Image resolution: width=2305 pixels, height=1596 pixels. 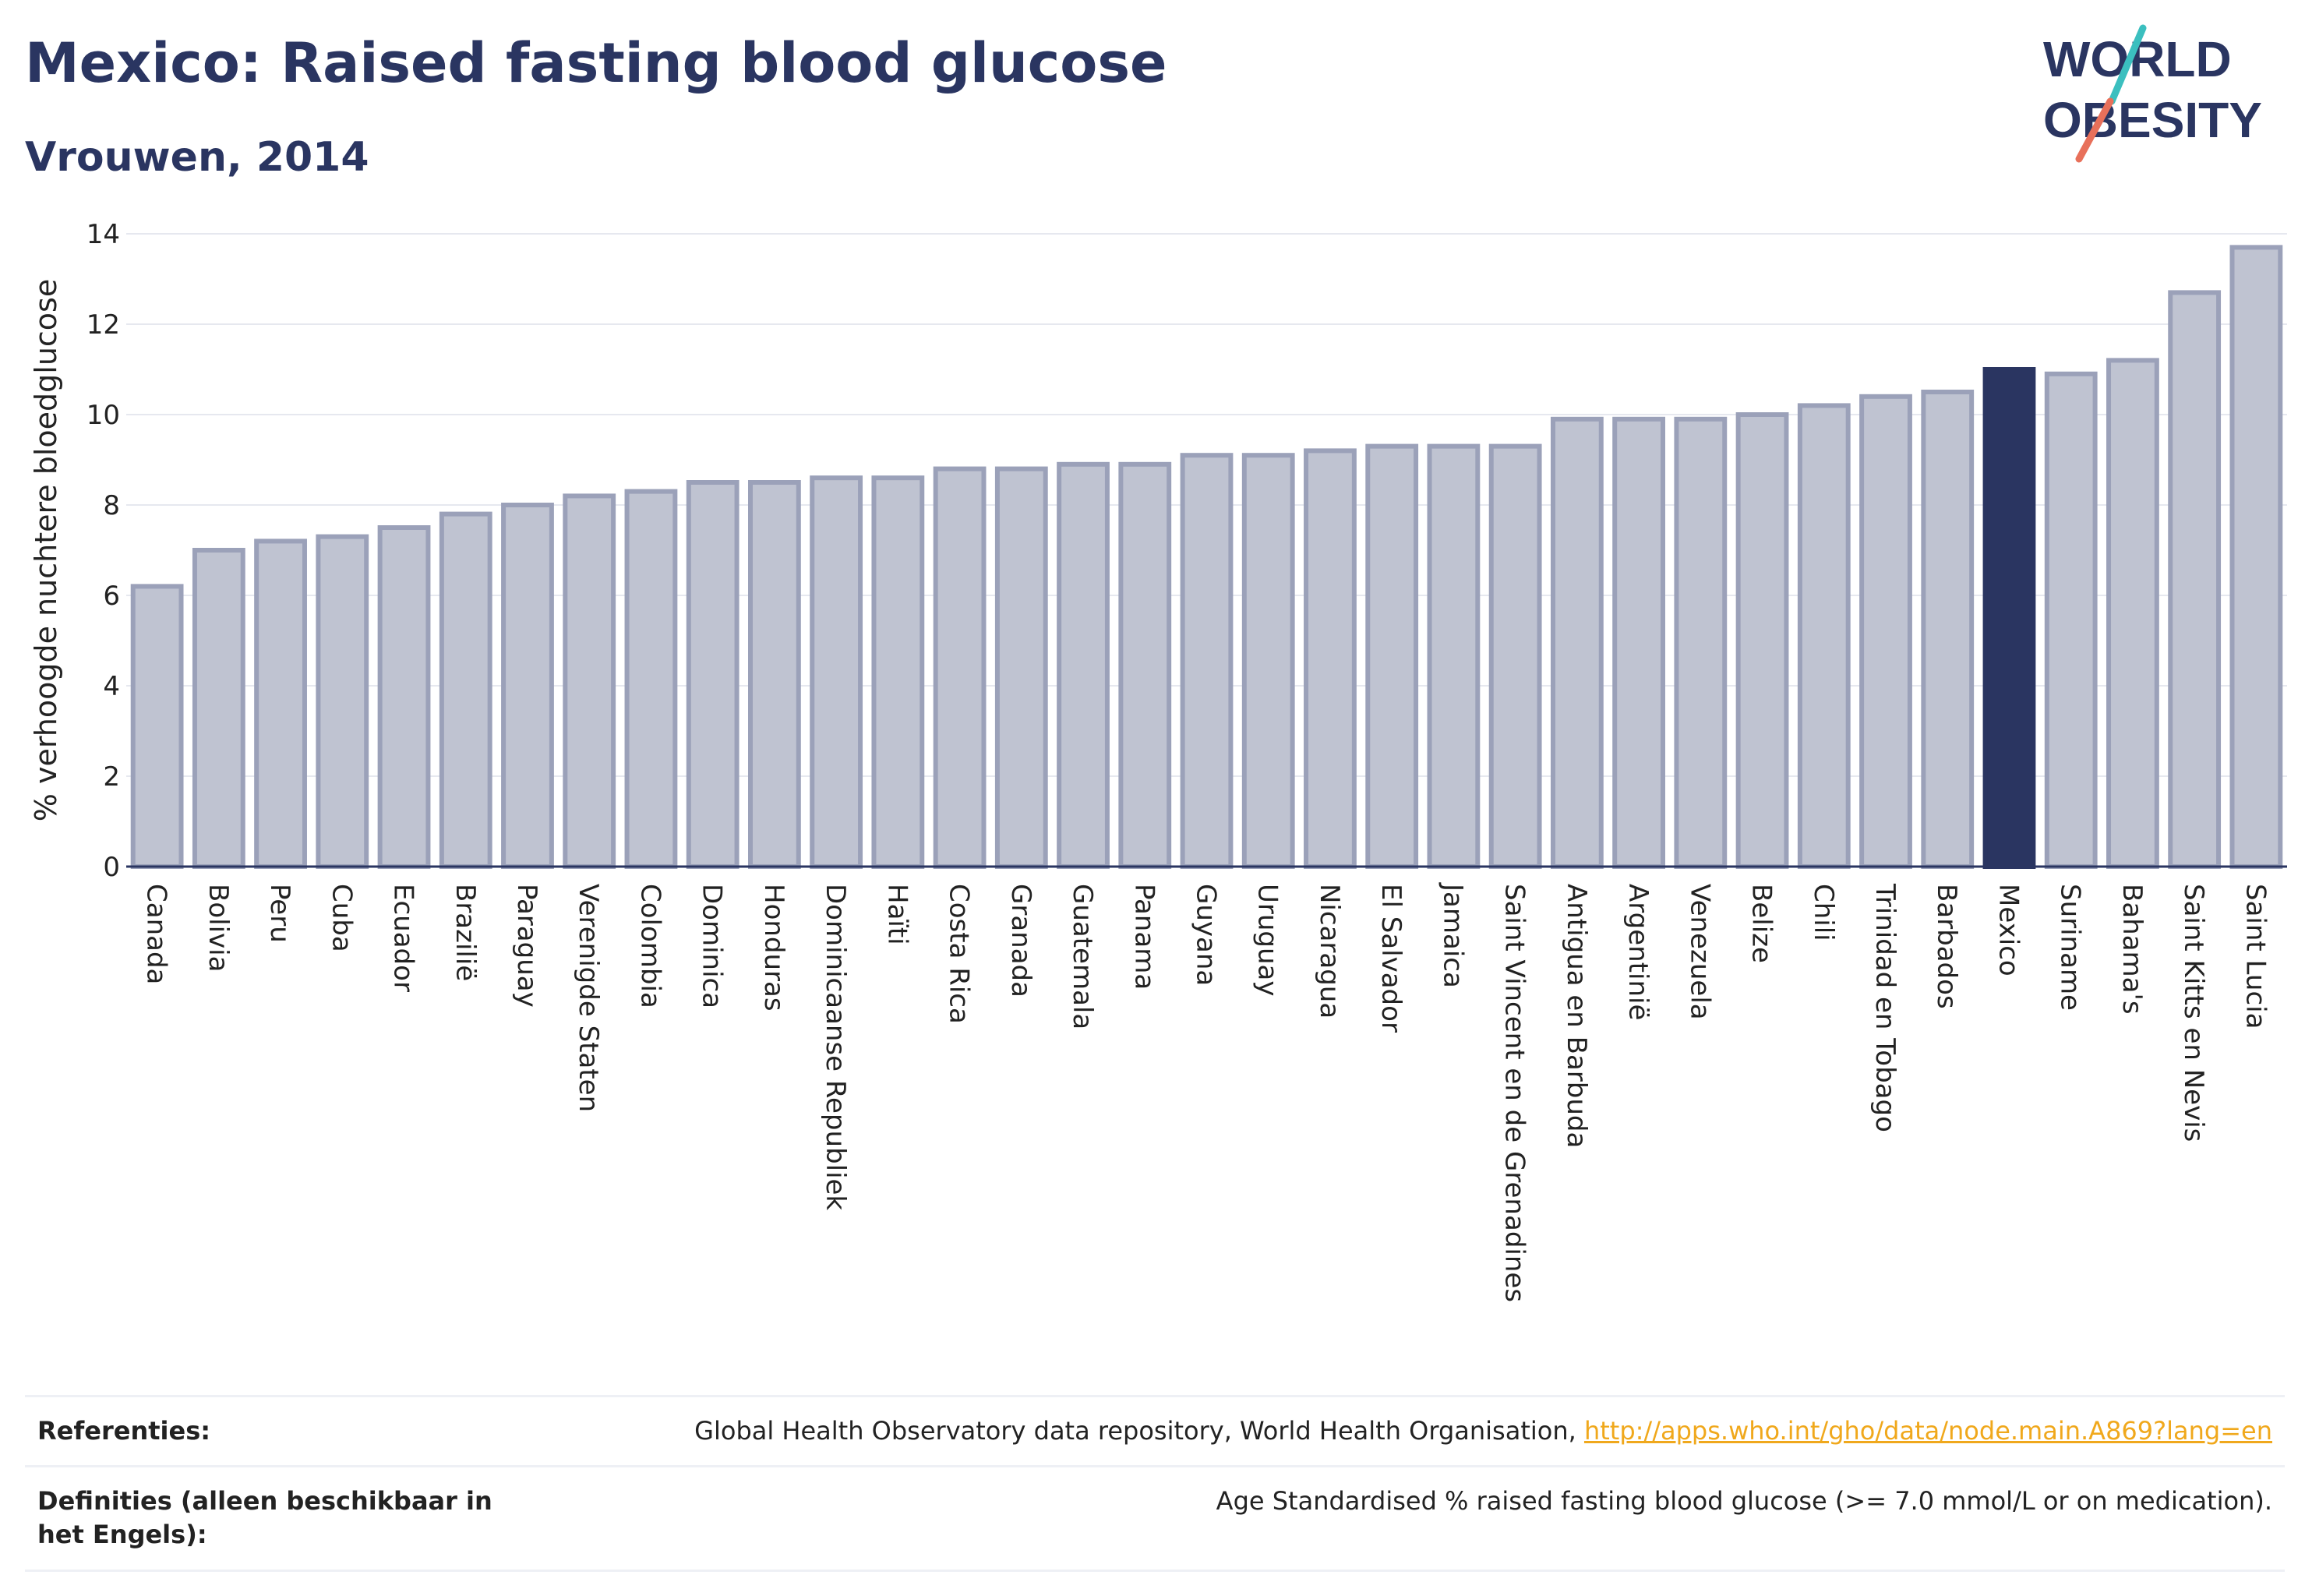 What do you see at coordinates (2094, 130) in the screenshot?
I see `logo-slash-coral` at bounding box center [2094, 130].